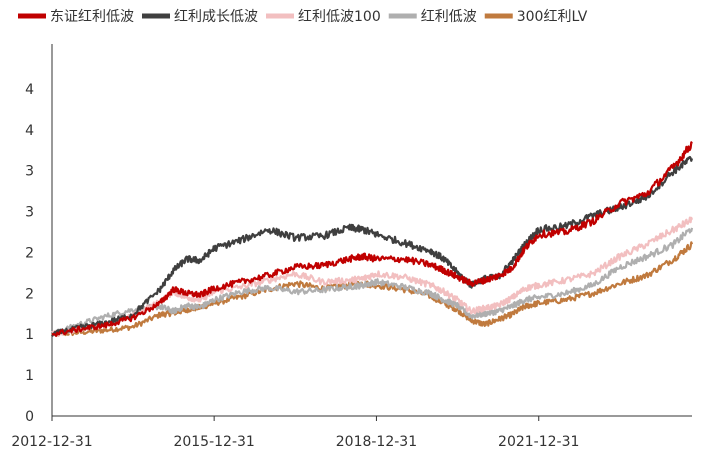 This screenshot has width=702, height=456. I want to click on legend-label: 红利低波, so click(449, 17).